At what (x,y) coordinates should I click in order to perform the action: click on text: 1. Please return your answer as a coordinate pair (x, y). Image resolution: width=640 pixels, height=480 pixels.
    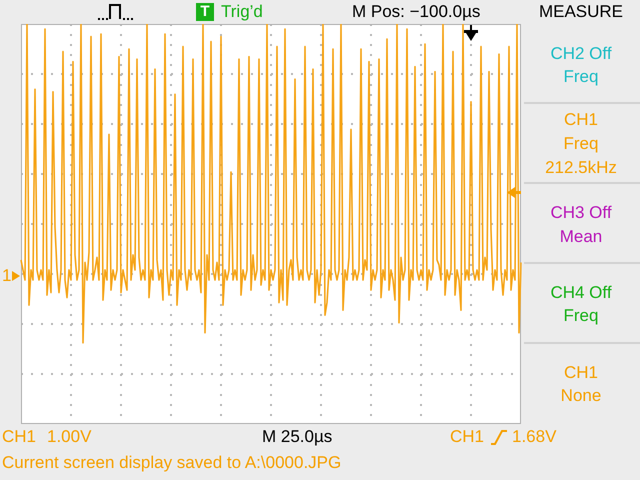
    Looking at the image, I should click on (7, 275).